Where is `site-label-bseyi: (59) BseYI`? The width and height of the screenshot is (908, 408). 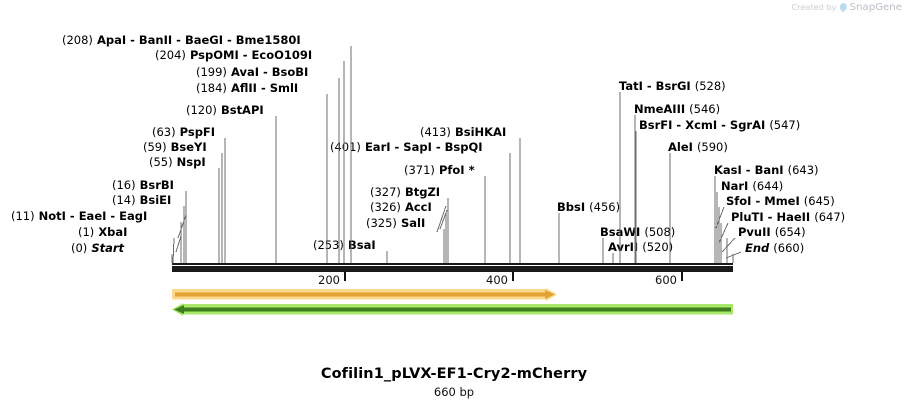 site-label-bseyi: (59) BseYI is located at coordinates (175, 147).